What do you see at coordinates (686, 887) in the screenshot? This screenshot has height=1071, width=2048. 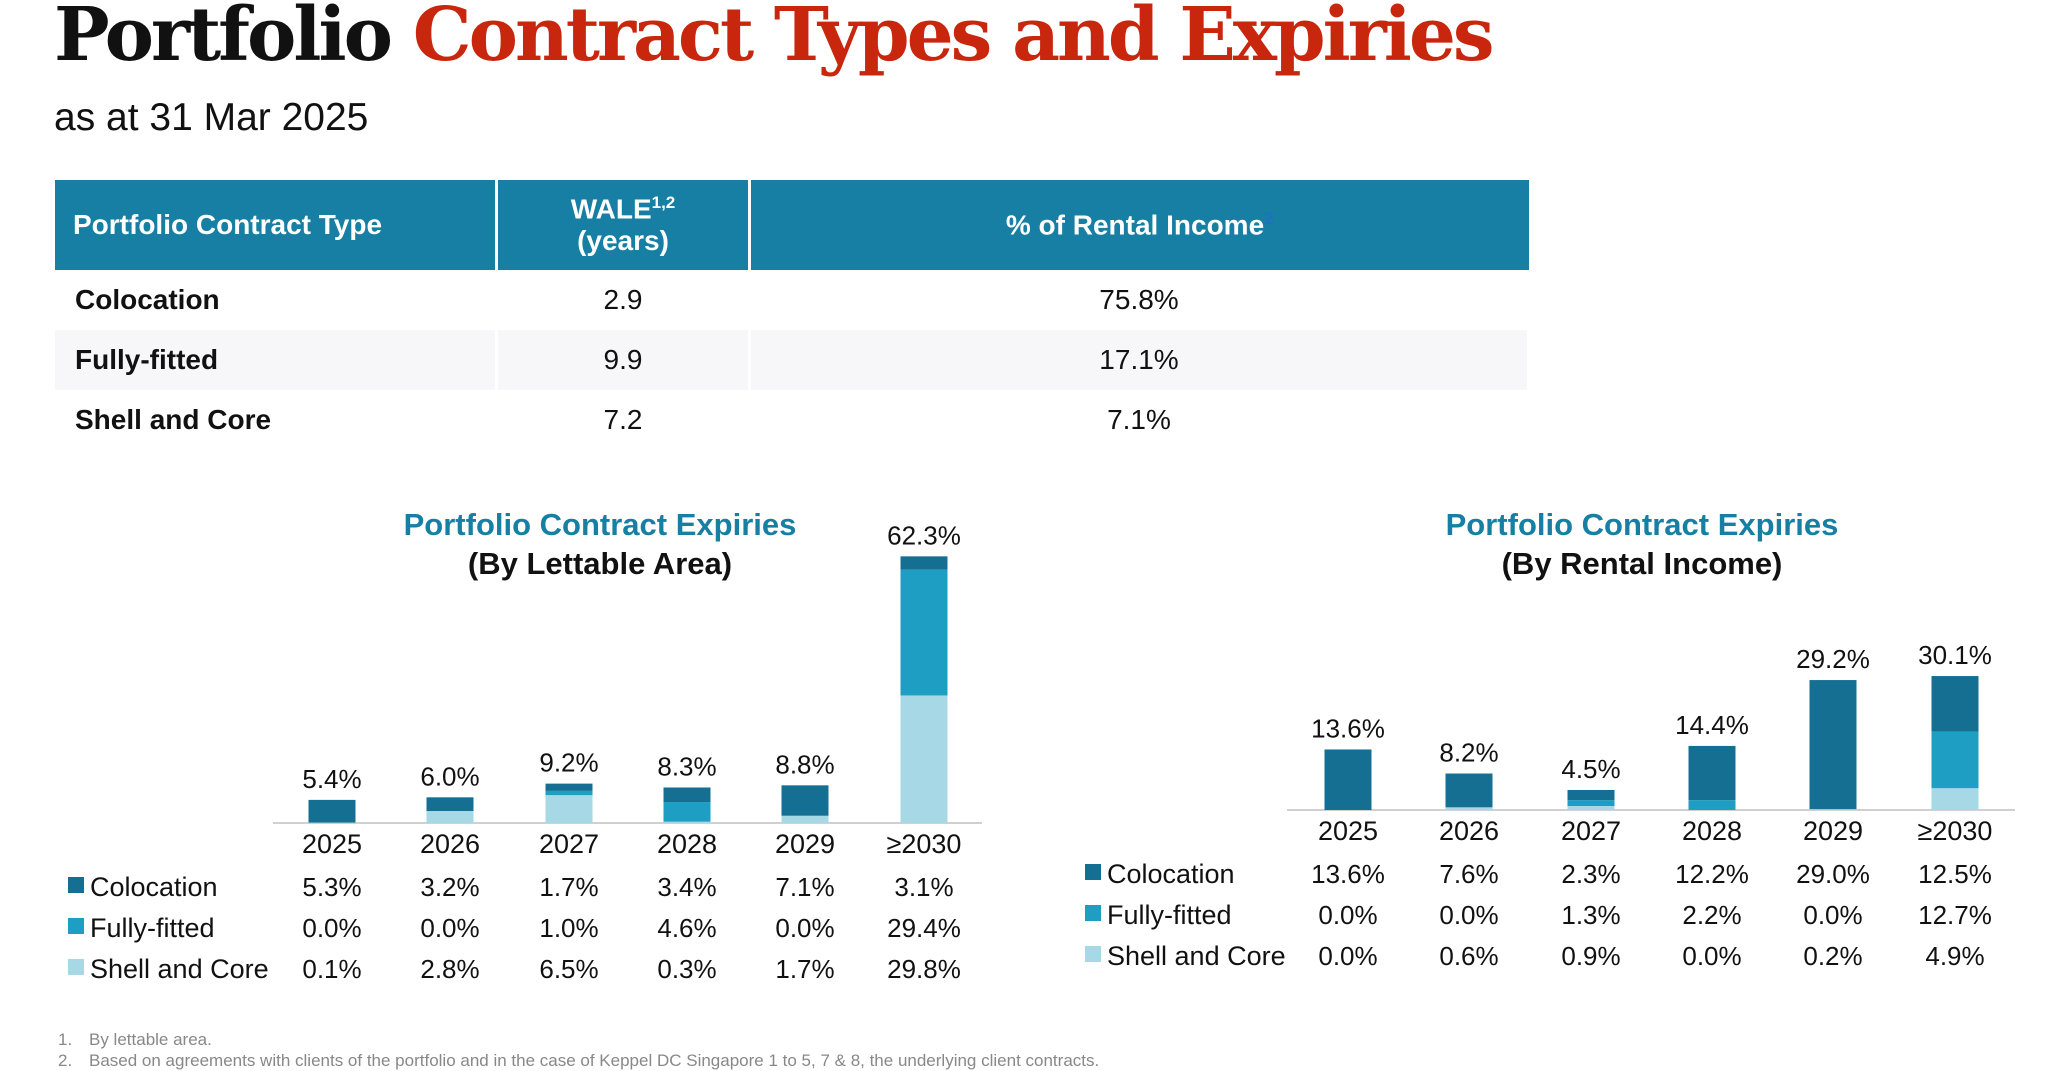 I see `data-table-value: 3.4%` at bounding box center [686, 887].